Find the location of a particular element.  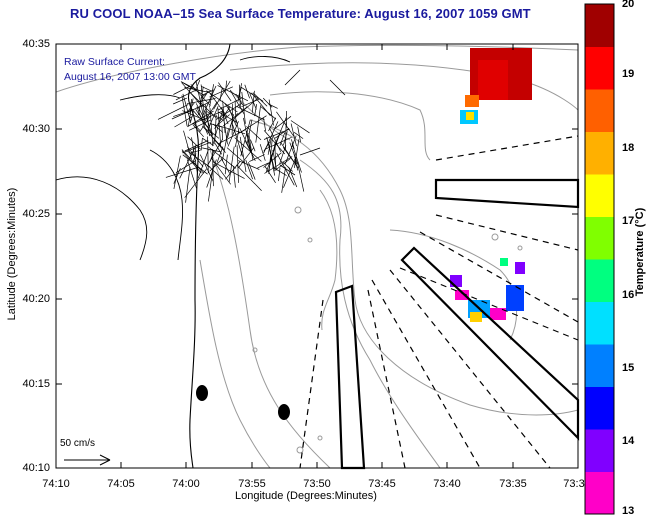

x-tick-label: 73:55 is located at coordinates (252, 484).